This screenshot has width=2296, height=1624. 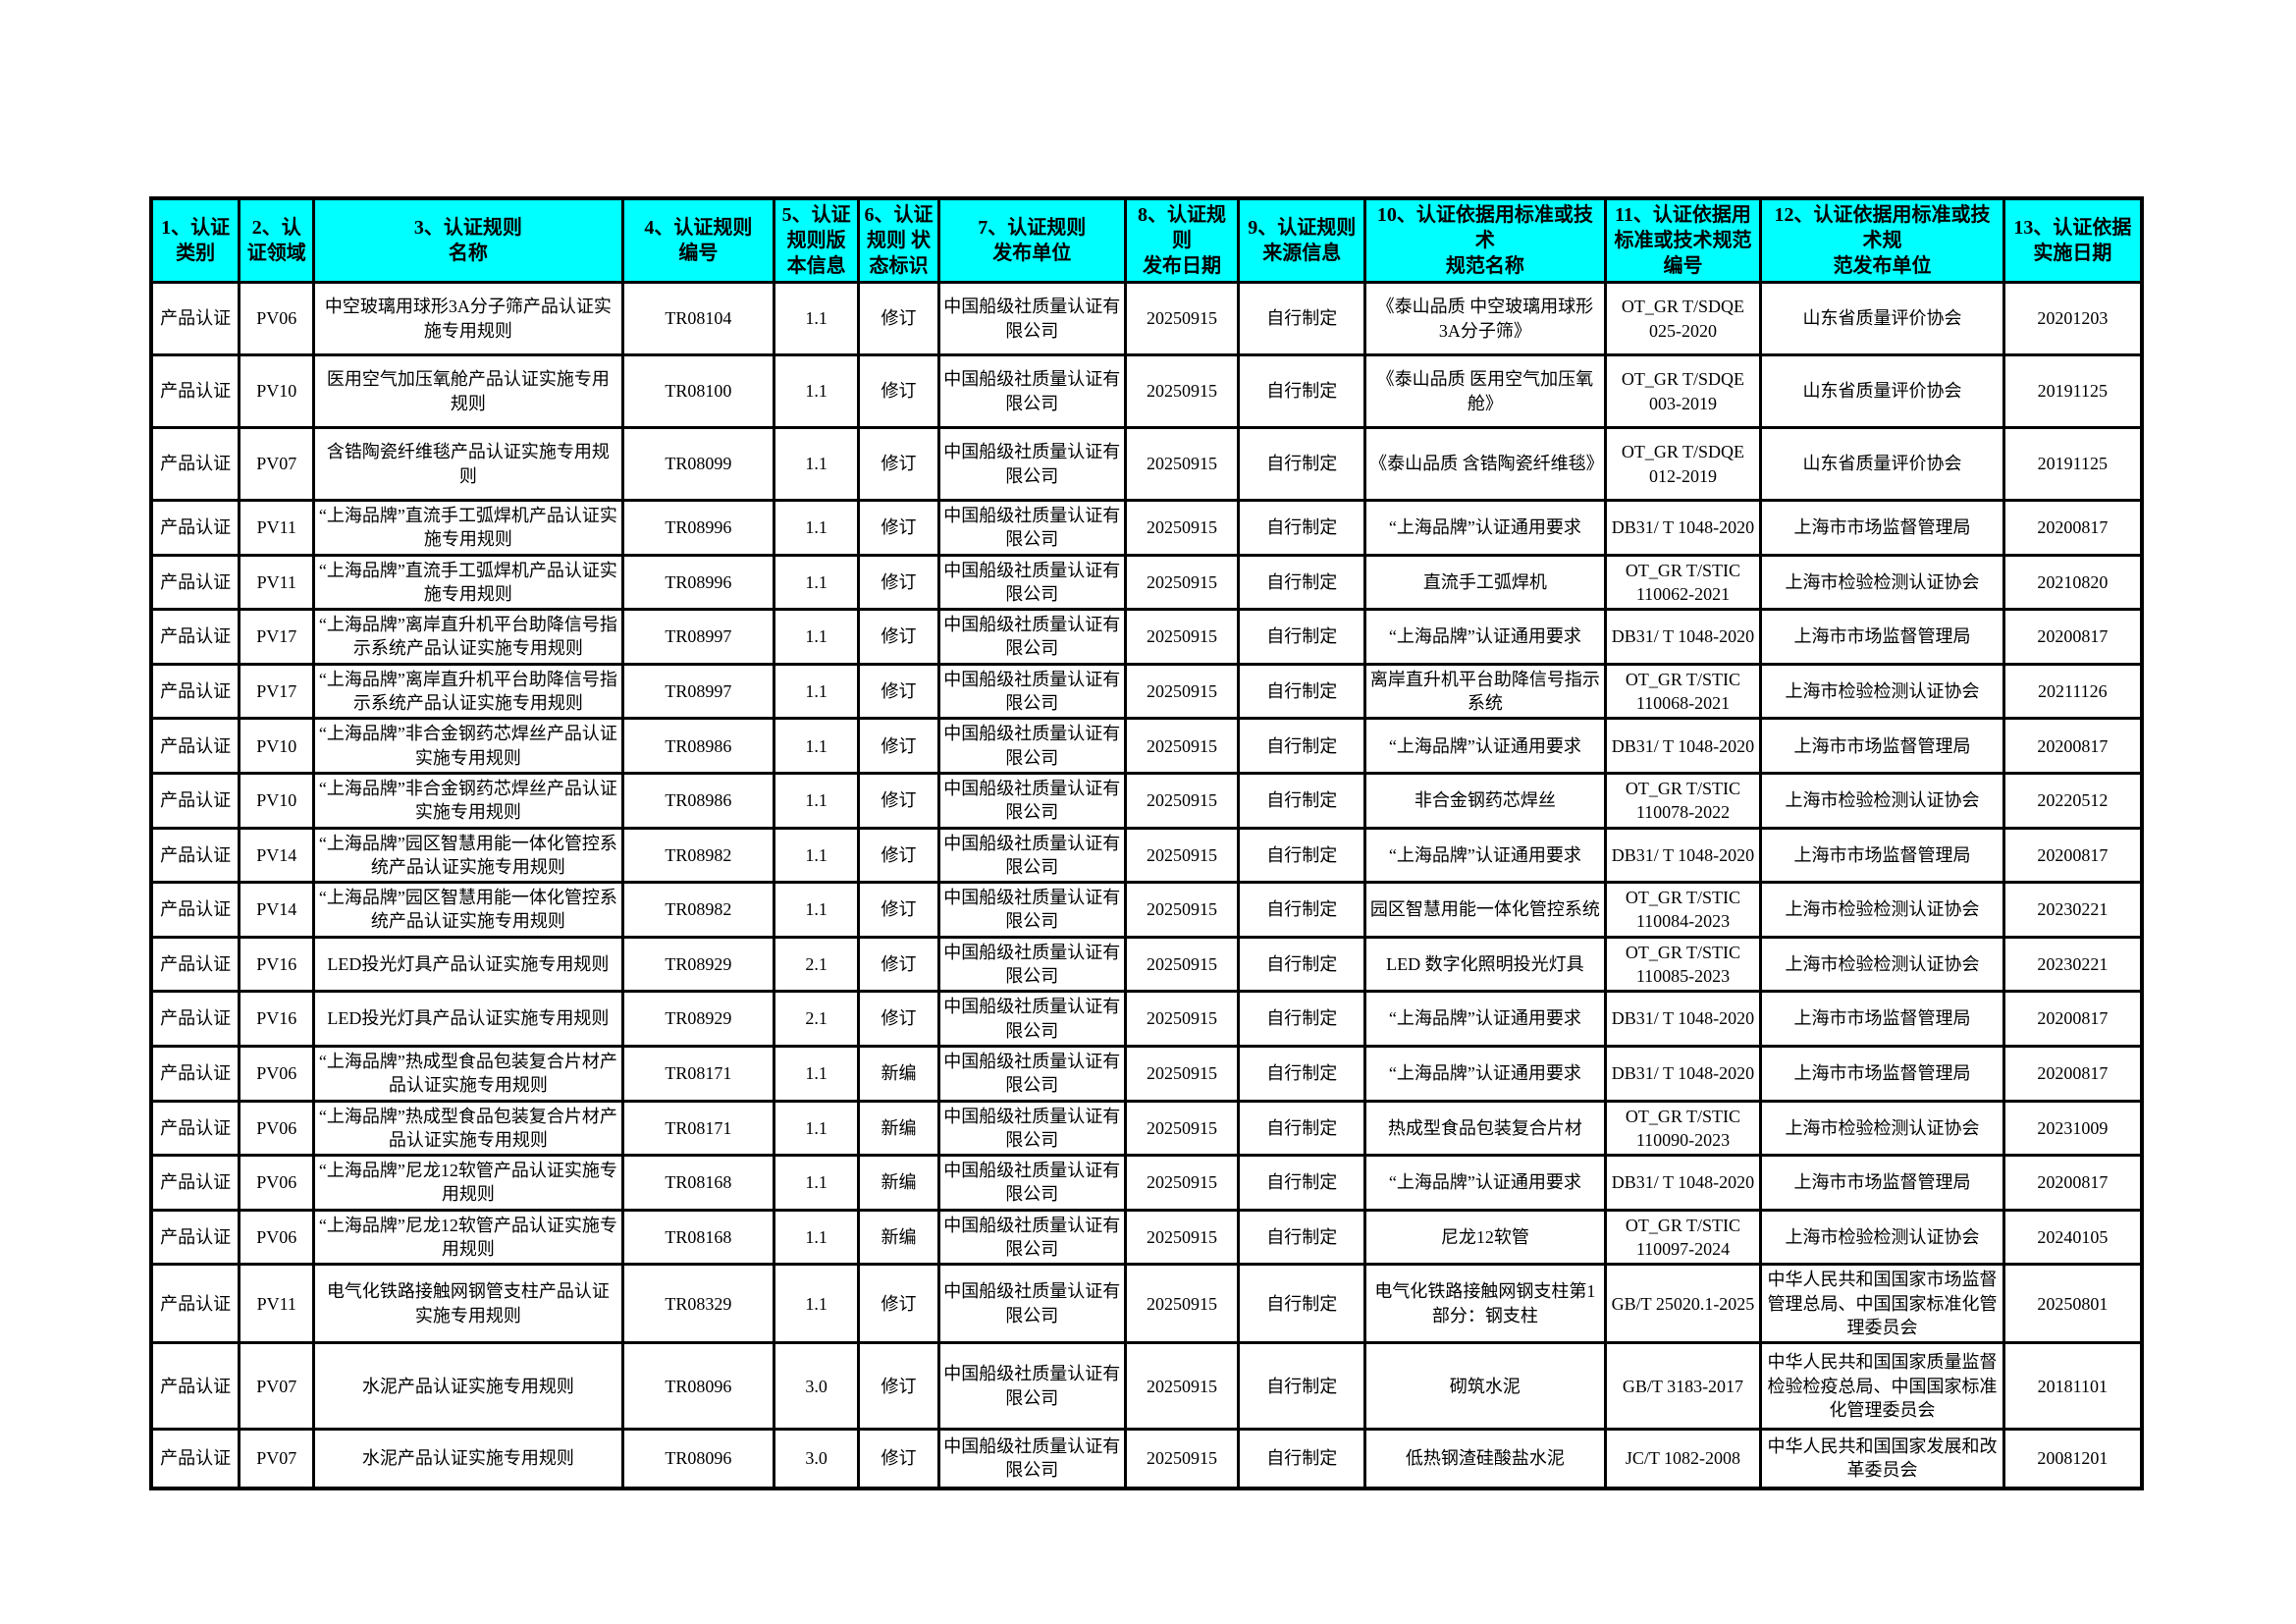 I want to click on table-cell: 园区智慧用能一体化管控系统, so click(x=1485, y=910).